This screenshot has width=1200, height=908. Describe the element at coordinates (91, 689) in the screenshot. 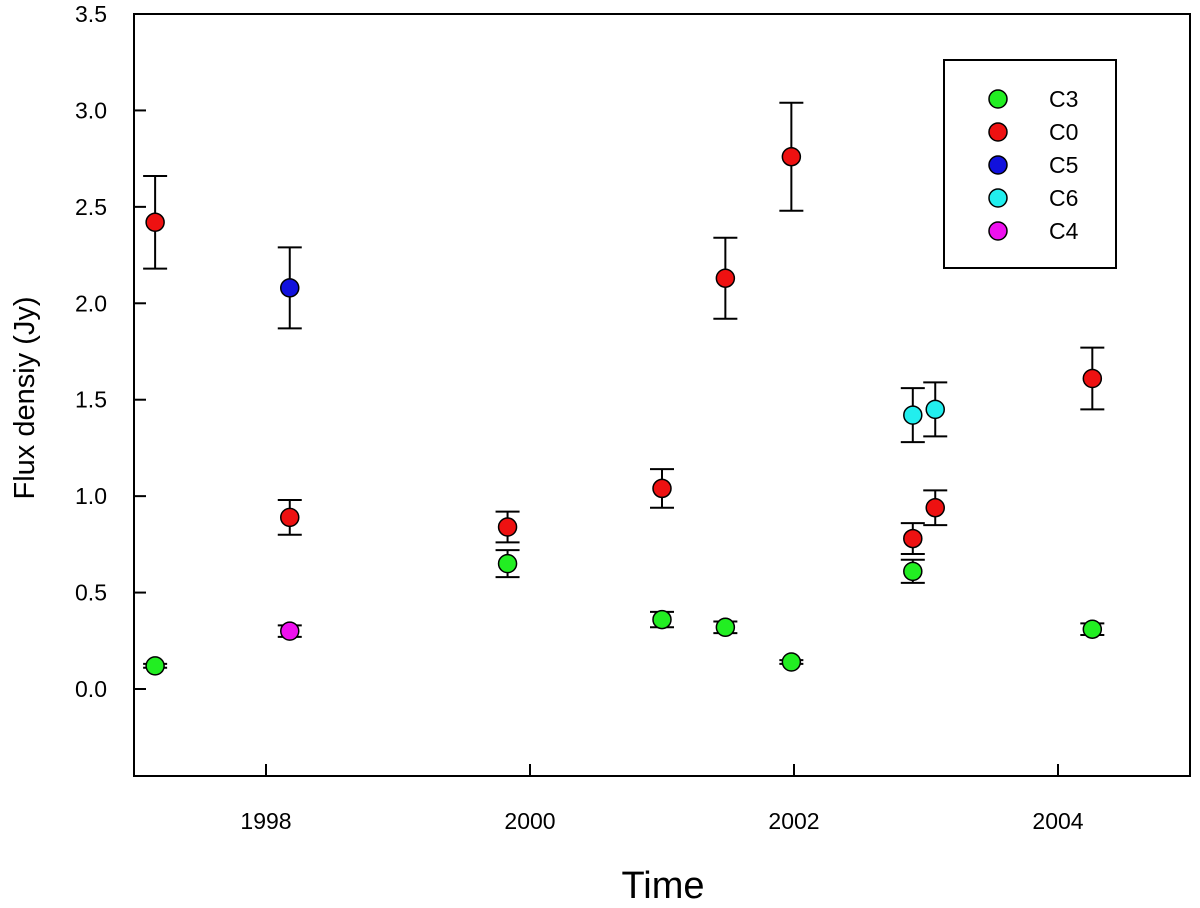

I see `y-tick-label: 0.0` at that location.